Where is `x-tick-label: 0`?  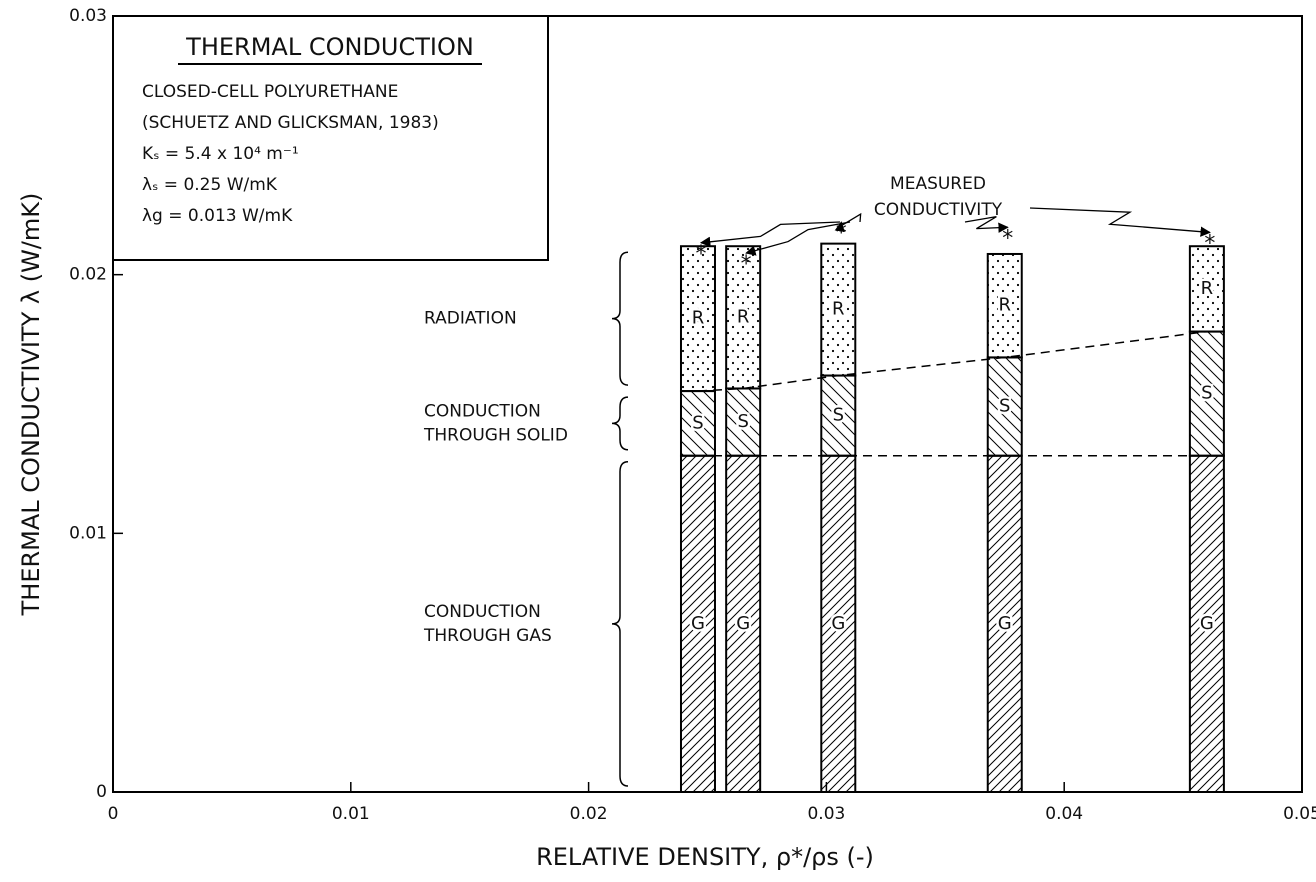 x-tick-label: 0 is located at coordinates (113, 814).